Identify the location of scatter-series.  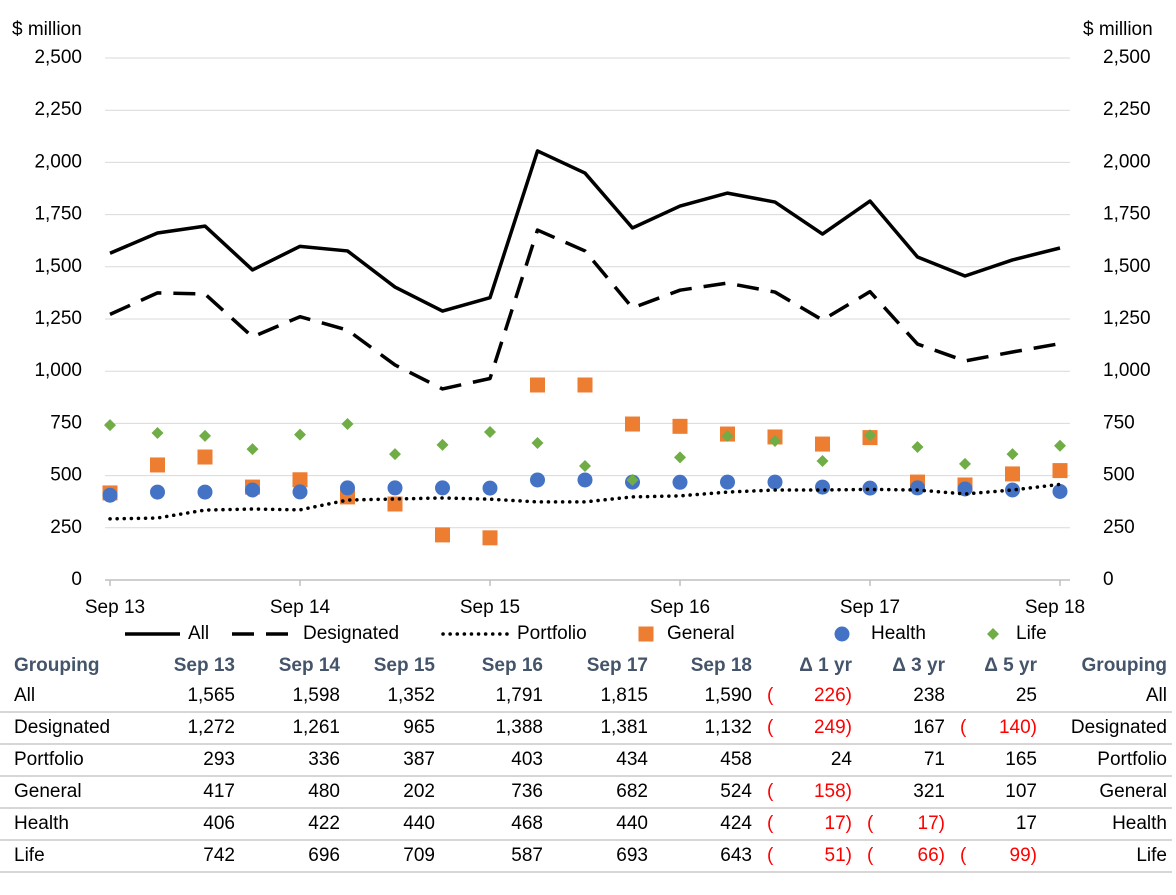
(585, 487).